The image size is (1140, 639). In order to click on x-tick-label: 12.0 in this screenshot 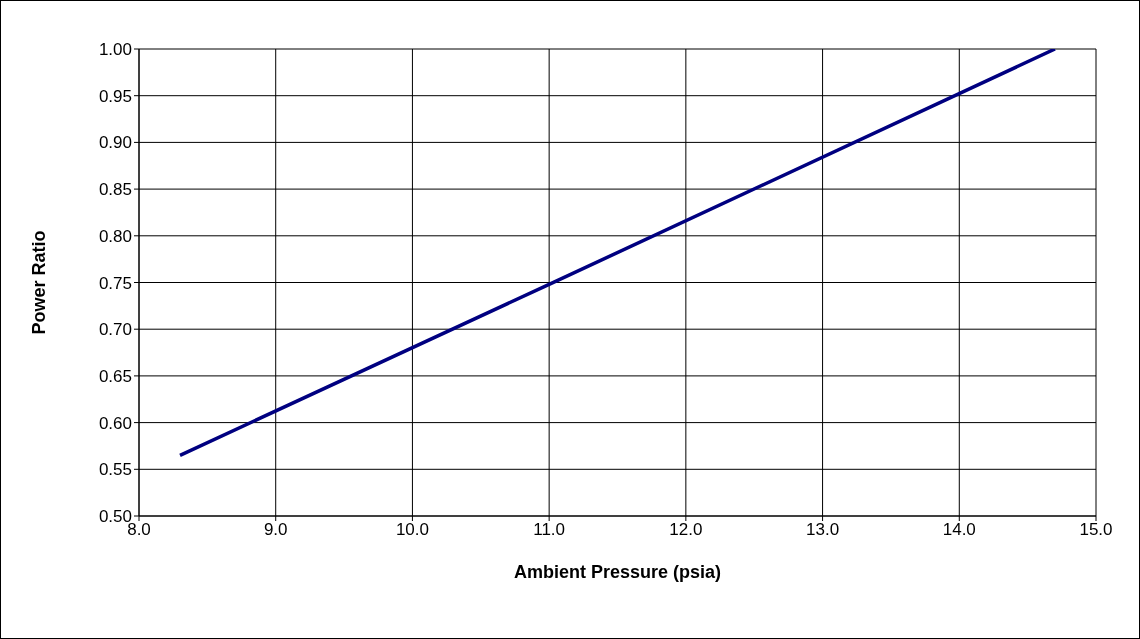, I will do `click(686, 530)`.